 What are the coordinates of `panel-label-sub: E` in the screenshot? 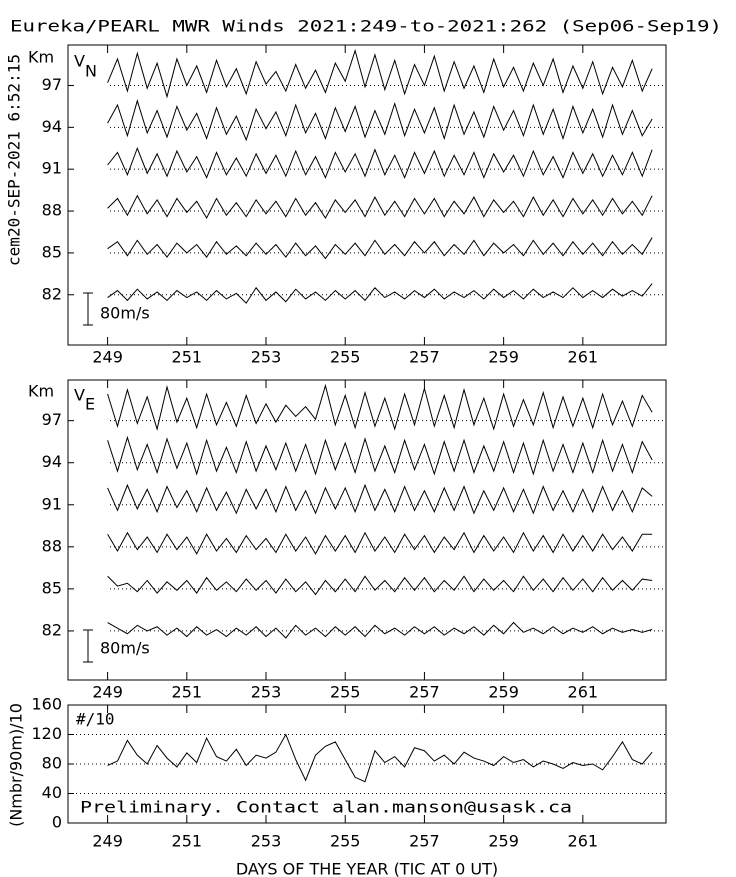 It's located at (90, 404).